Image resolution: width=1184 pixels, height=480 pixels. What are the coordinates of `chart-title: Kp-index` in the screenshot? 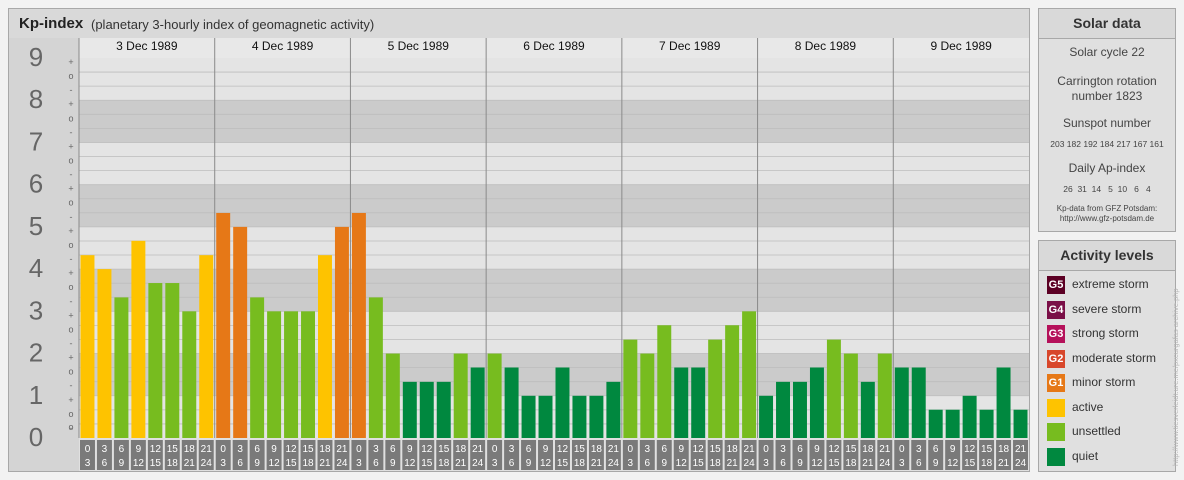 It's located at (51, 23).